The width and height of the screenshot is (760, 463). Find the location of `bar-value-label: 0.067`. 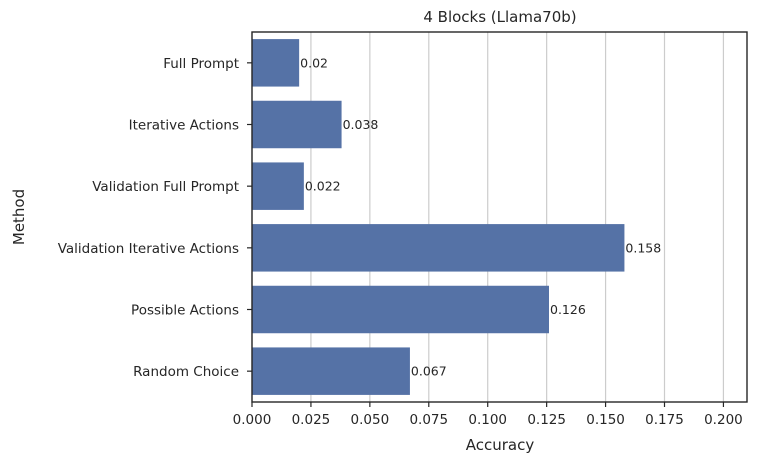

bar-value-label: 0.067 is located at coordinates (429, 371).